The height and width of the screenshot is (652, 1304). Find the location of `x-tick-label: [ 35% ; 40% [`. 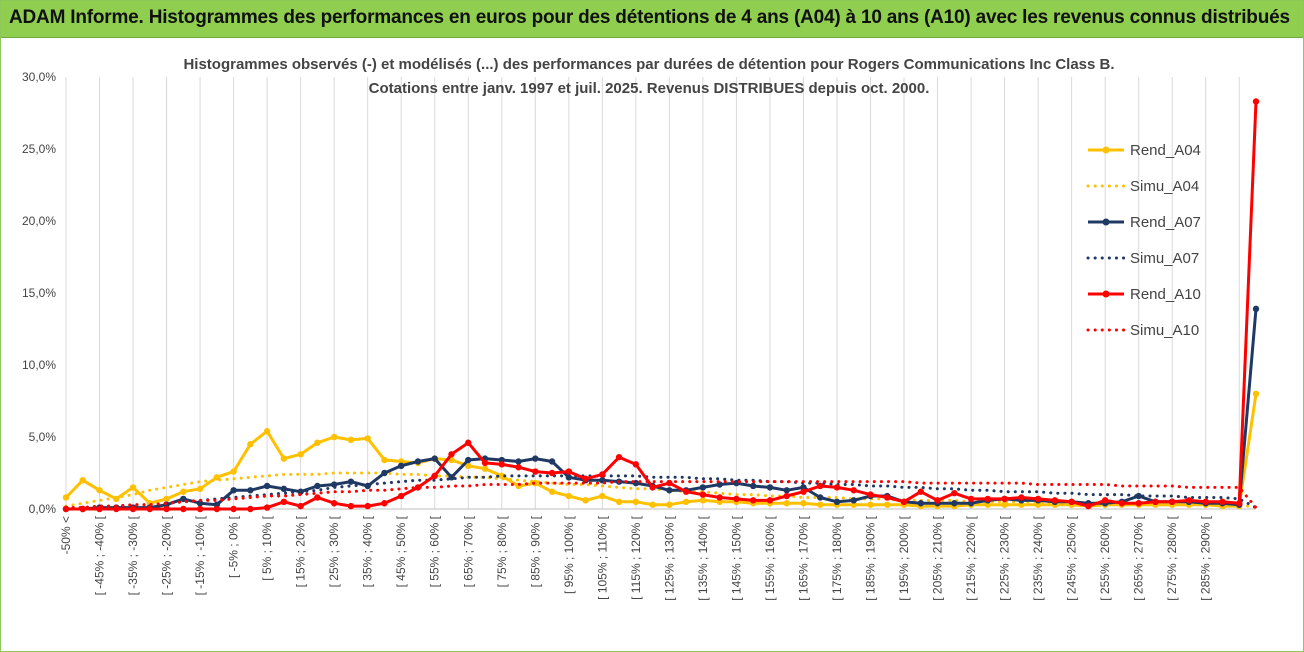

x-tick-label: [ 35% ; 40% [ is located at coordinates (368, 551).